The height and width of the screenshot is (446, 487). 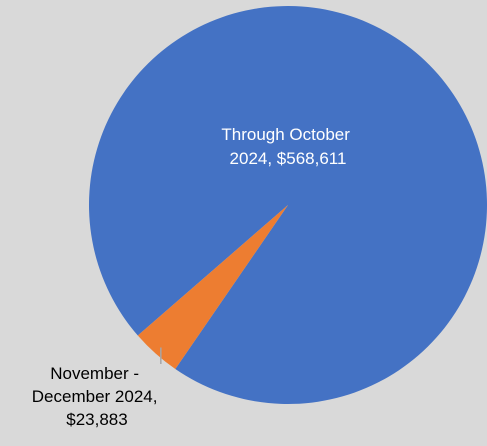 What do you see at coordinates (96, 419) in the screenshot?
I see `slice-label-november-december-line-3: $23,883` at bounding box center [96, 419].